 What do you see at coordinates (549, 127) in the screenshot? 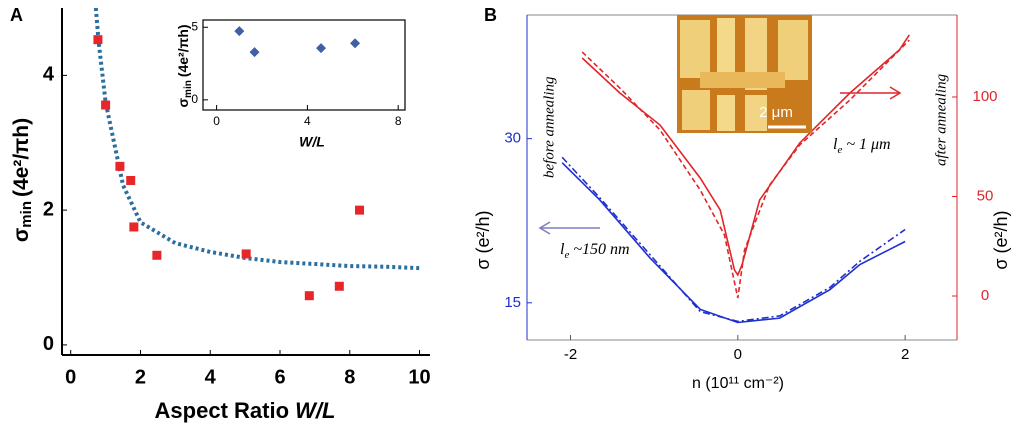
I see `annotation: before annealing` at bounding box center [549, 127].